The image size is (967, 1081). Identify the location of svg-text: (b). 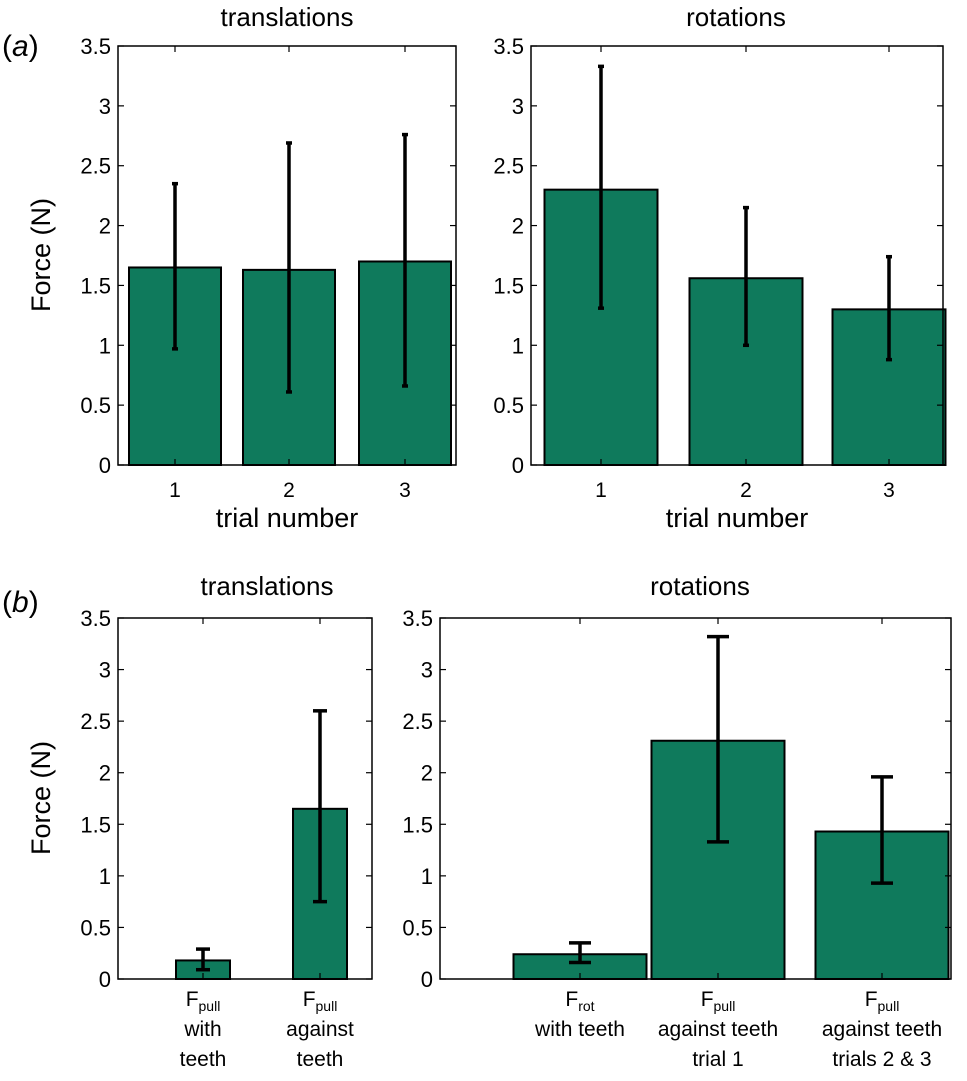
(20, 602).